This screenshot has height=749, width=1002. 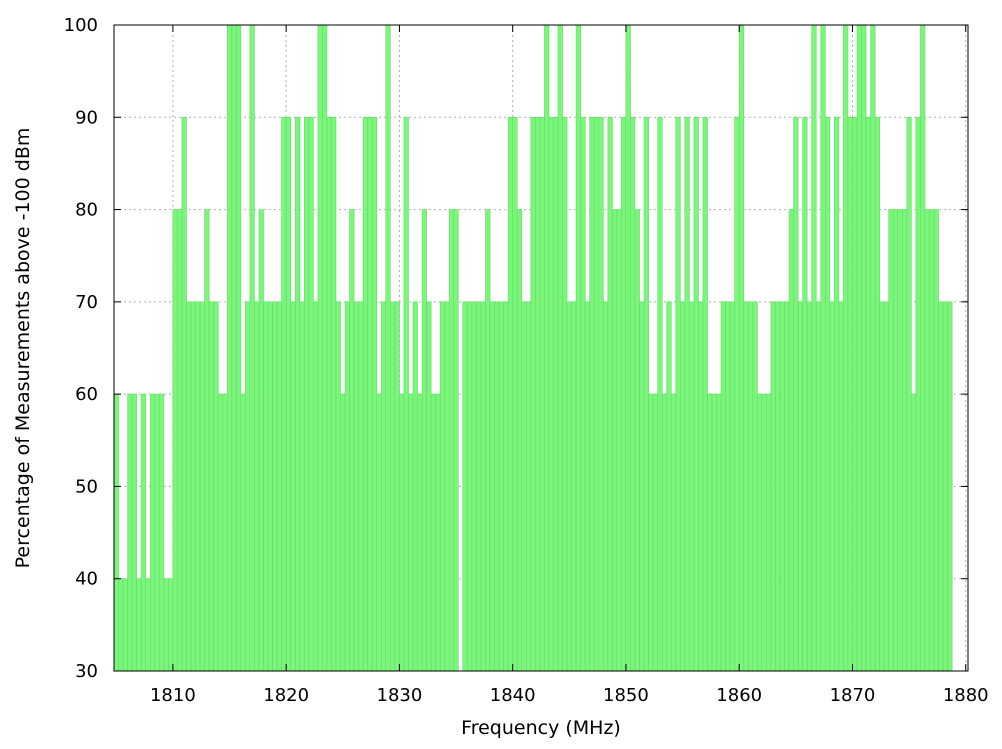 I want to click on x-tick-label: 1840, so click(x=513, y=695).